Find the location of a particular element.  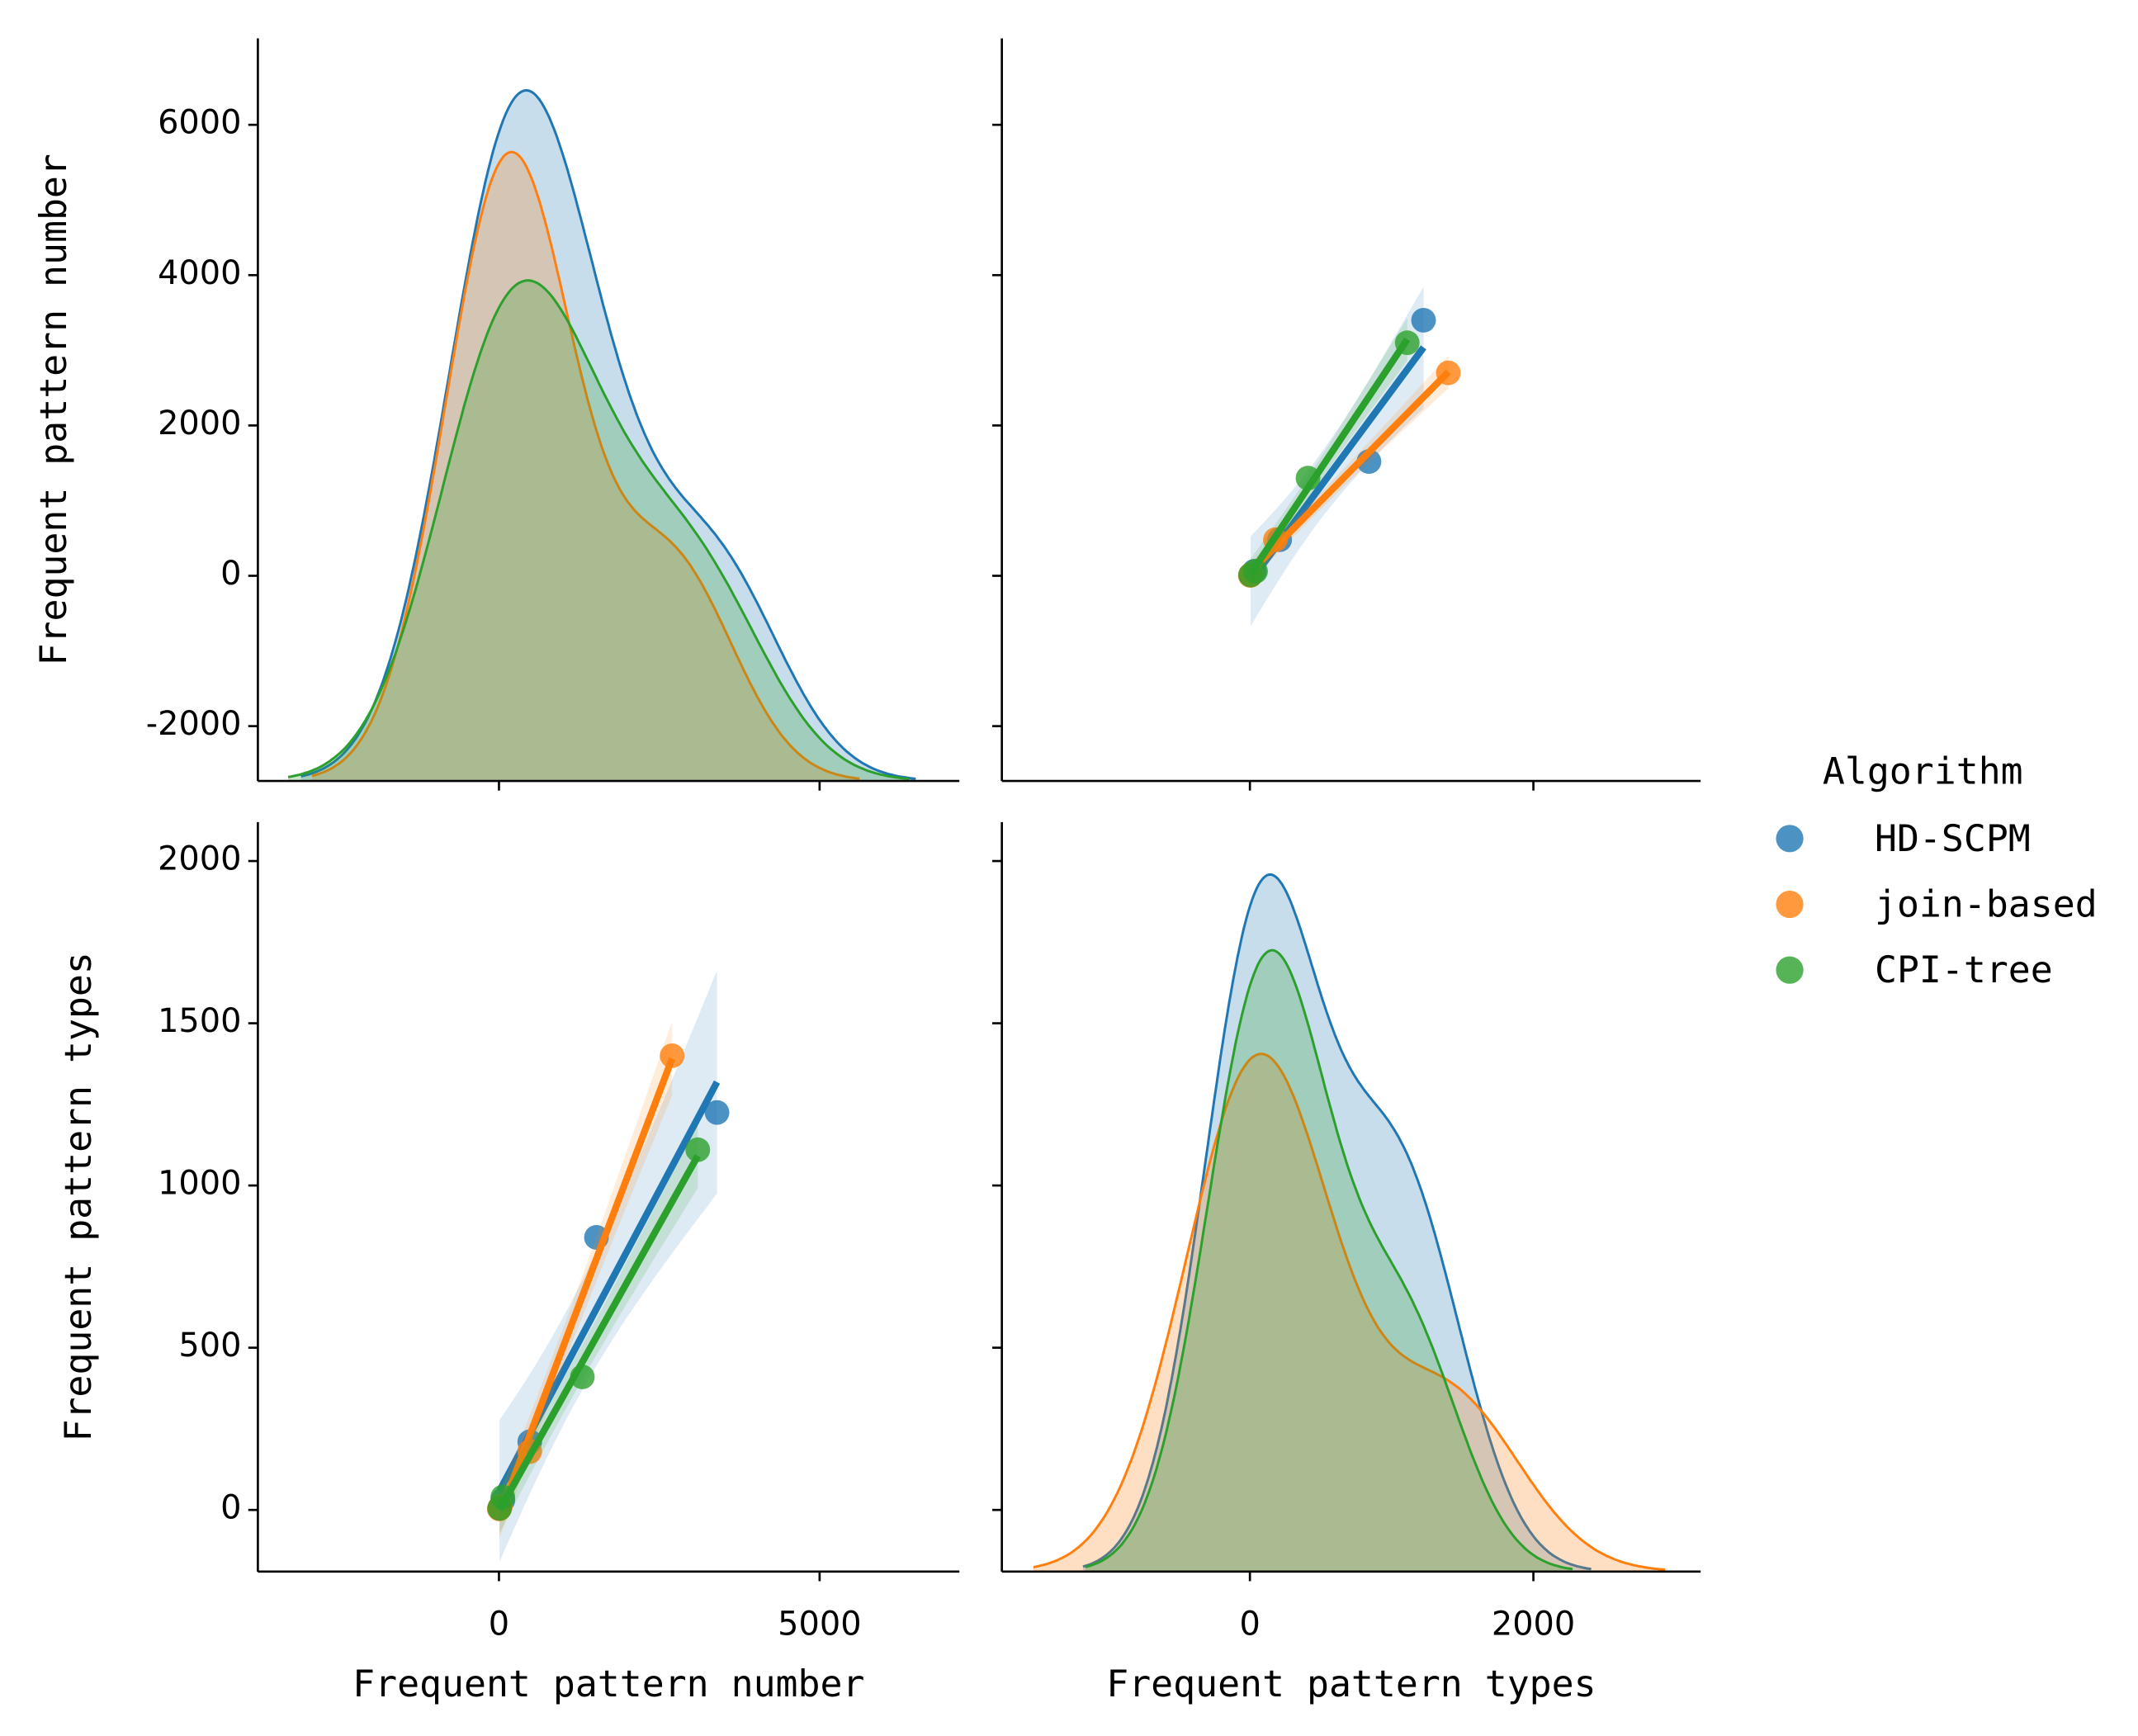

legend-title: Algorithm is located at coordinates (1923, 770).